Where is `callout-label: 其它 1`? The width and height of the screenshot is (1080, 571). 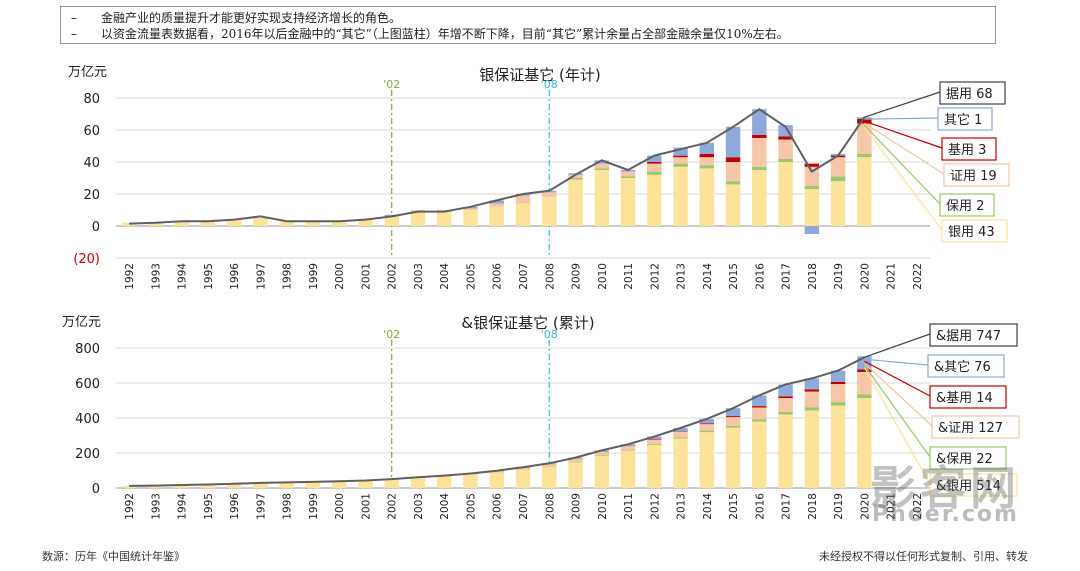 callout-label: 其它 1 is located at coordinates (963, 120).